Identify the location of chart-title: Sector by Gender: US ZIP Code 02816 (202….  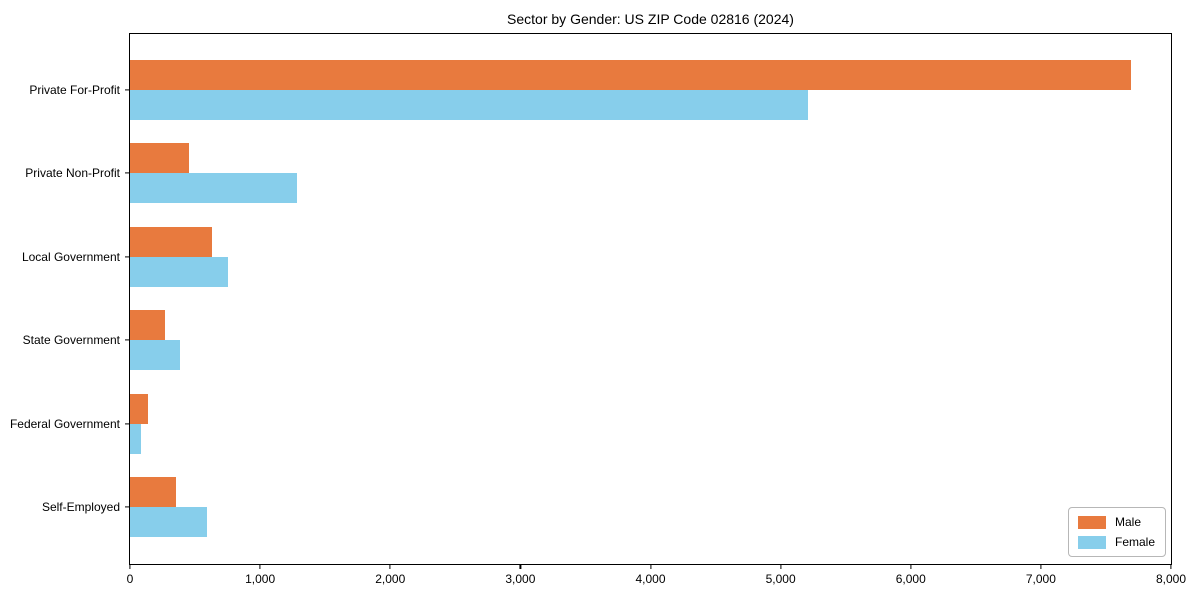
(650, 19).